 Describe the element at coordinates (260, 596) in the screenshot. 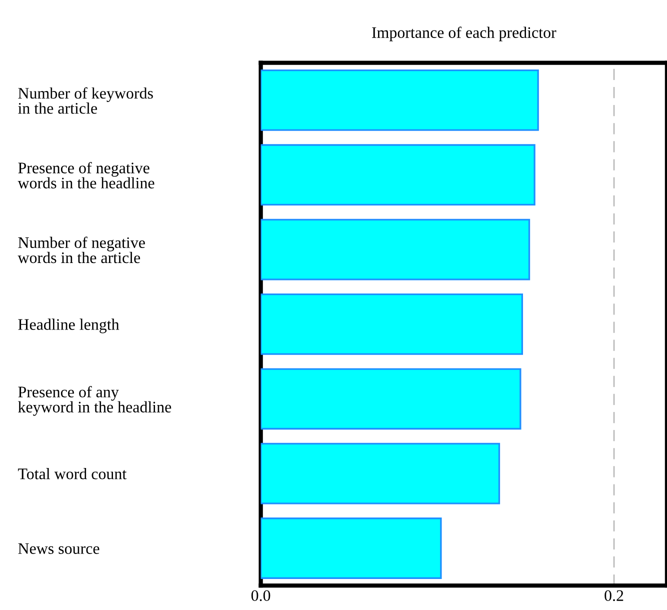

I see `x-tick-label: 0.0` at that location.